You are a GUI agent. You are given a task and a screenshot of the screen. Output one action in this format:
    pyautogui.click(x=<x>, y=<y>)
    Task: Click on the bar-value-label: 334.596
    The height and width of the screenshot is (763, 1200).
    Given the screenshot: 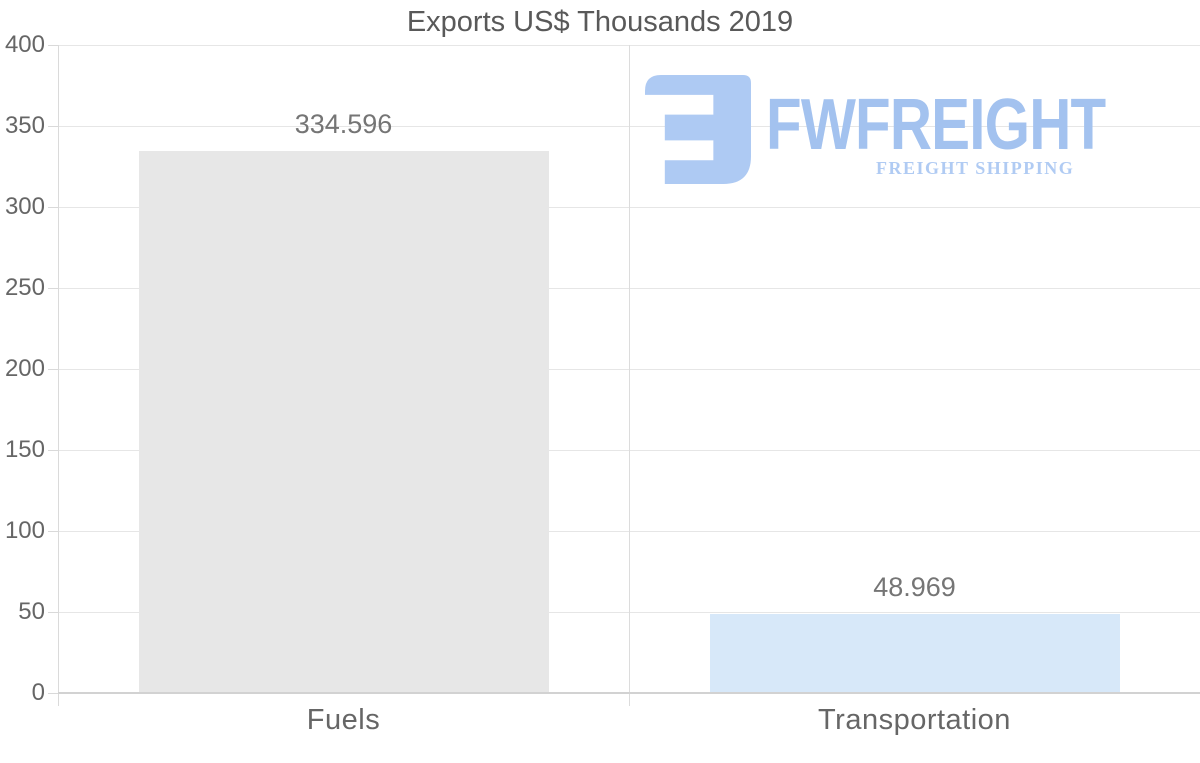 What is the action you would take?
    pyautogui.click(x=343, y=123)
    